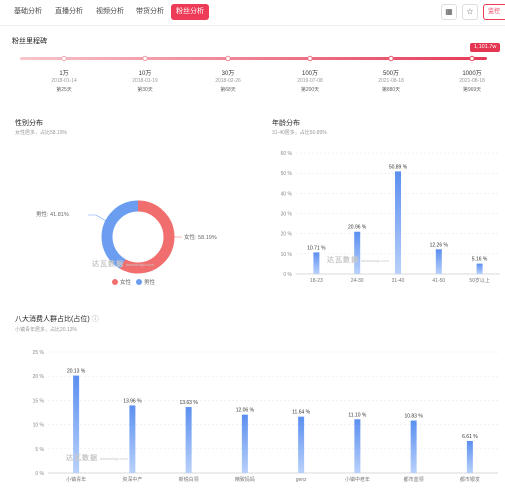 The width and height of the screenshot is (505, 500). Describe the element at coordinates (39, 401) in the screenshot. I see `y-tick-label: 15 %` at that location.